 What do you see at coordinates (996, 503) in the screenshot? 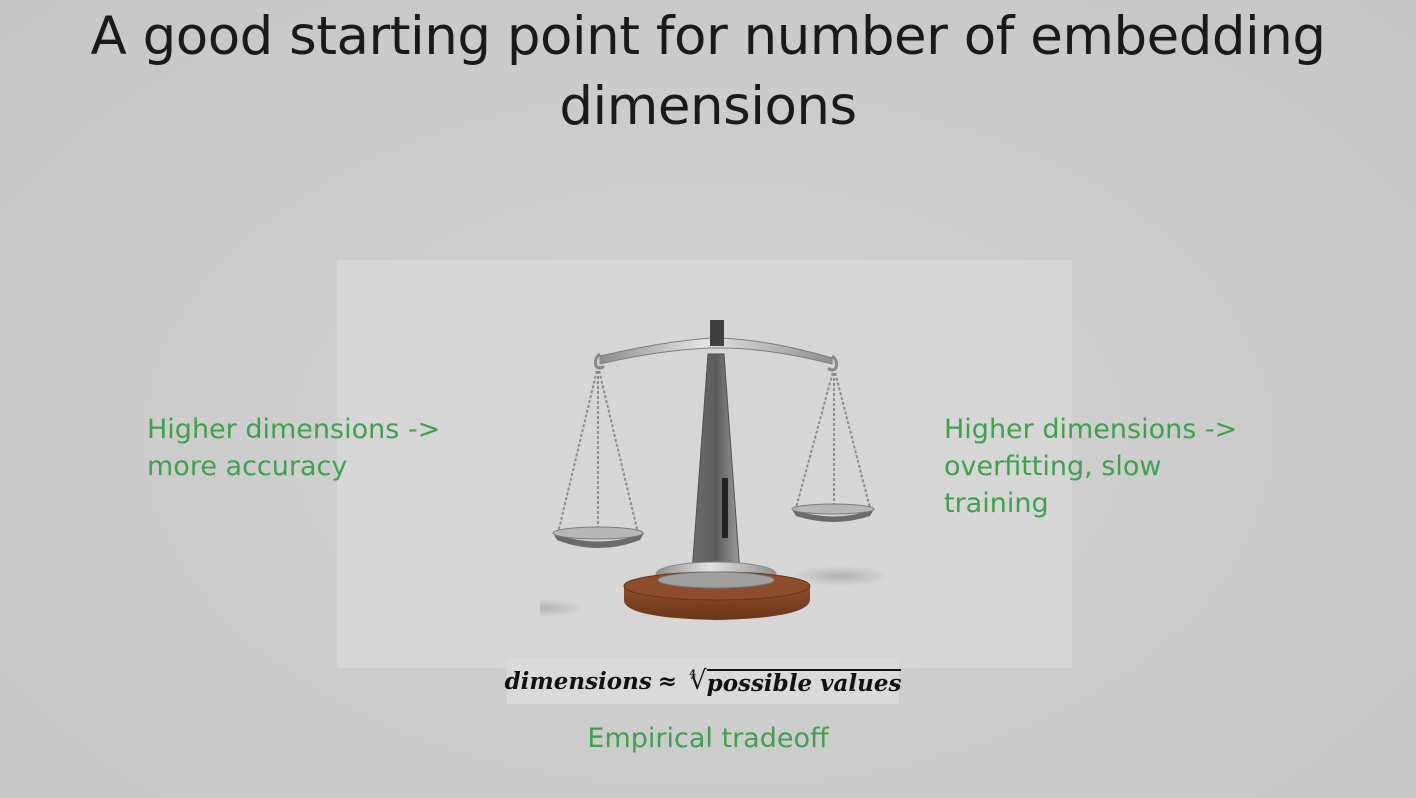
I see `right-note-line-3: training` at bounding box center [996, 503].